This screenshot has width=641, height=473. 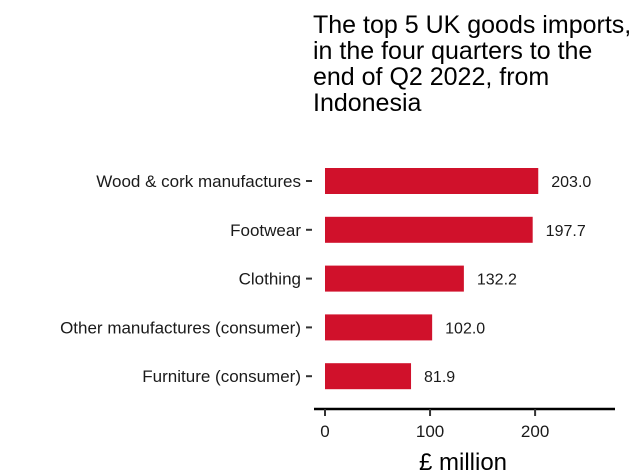 I want to click on category-label-0: Wood & cork manufactures, so click(x=198, y=181).